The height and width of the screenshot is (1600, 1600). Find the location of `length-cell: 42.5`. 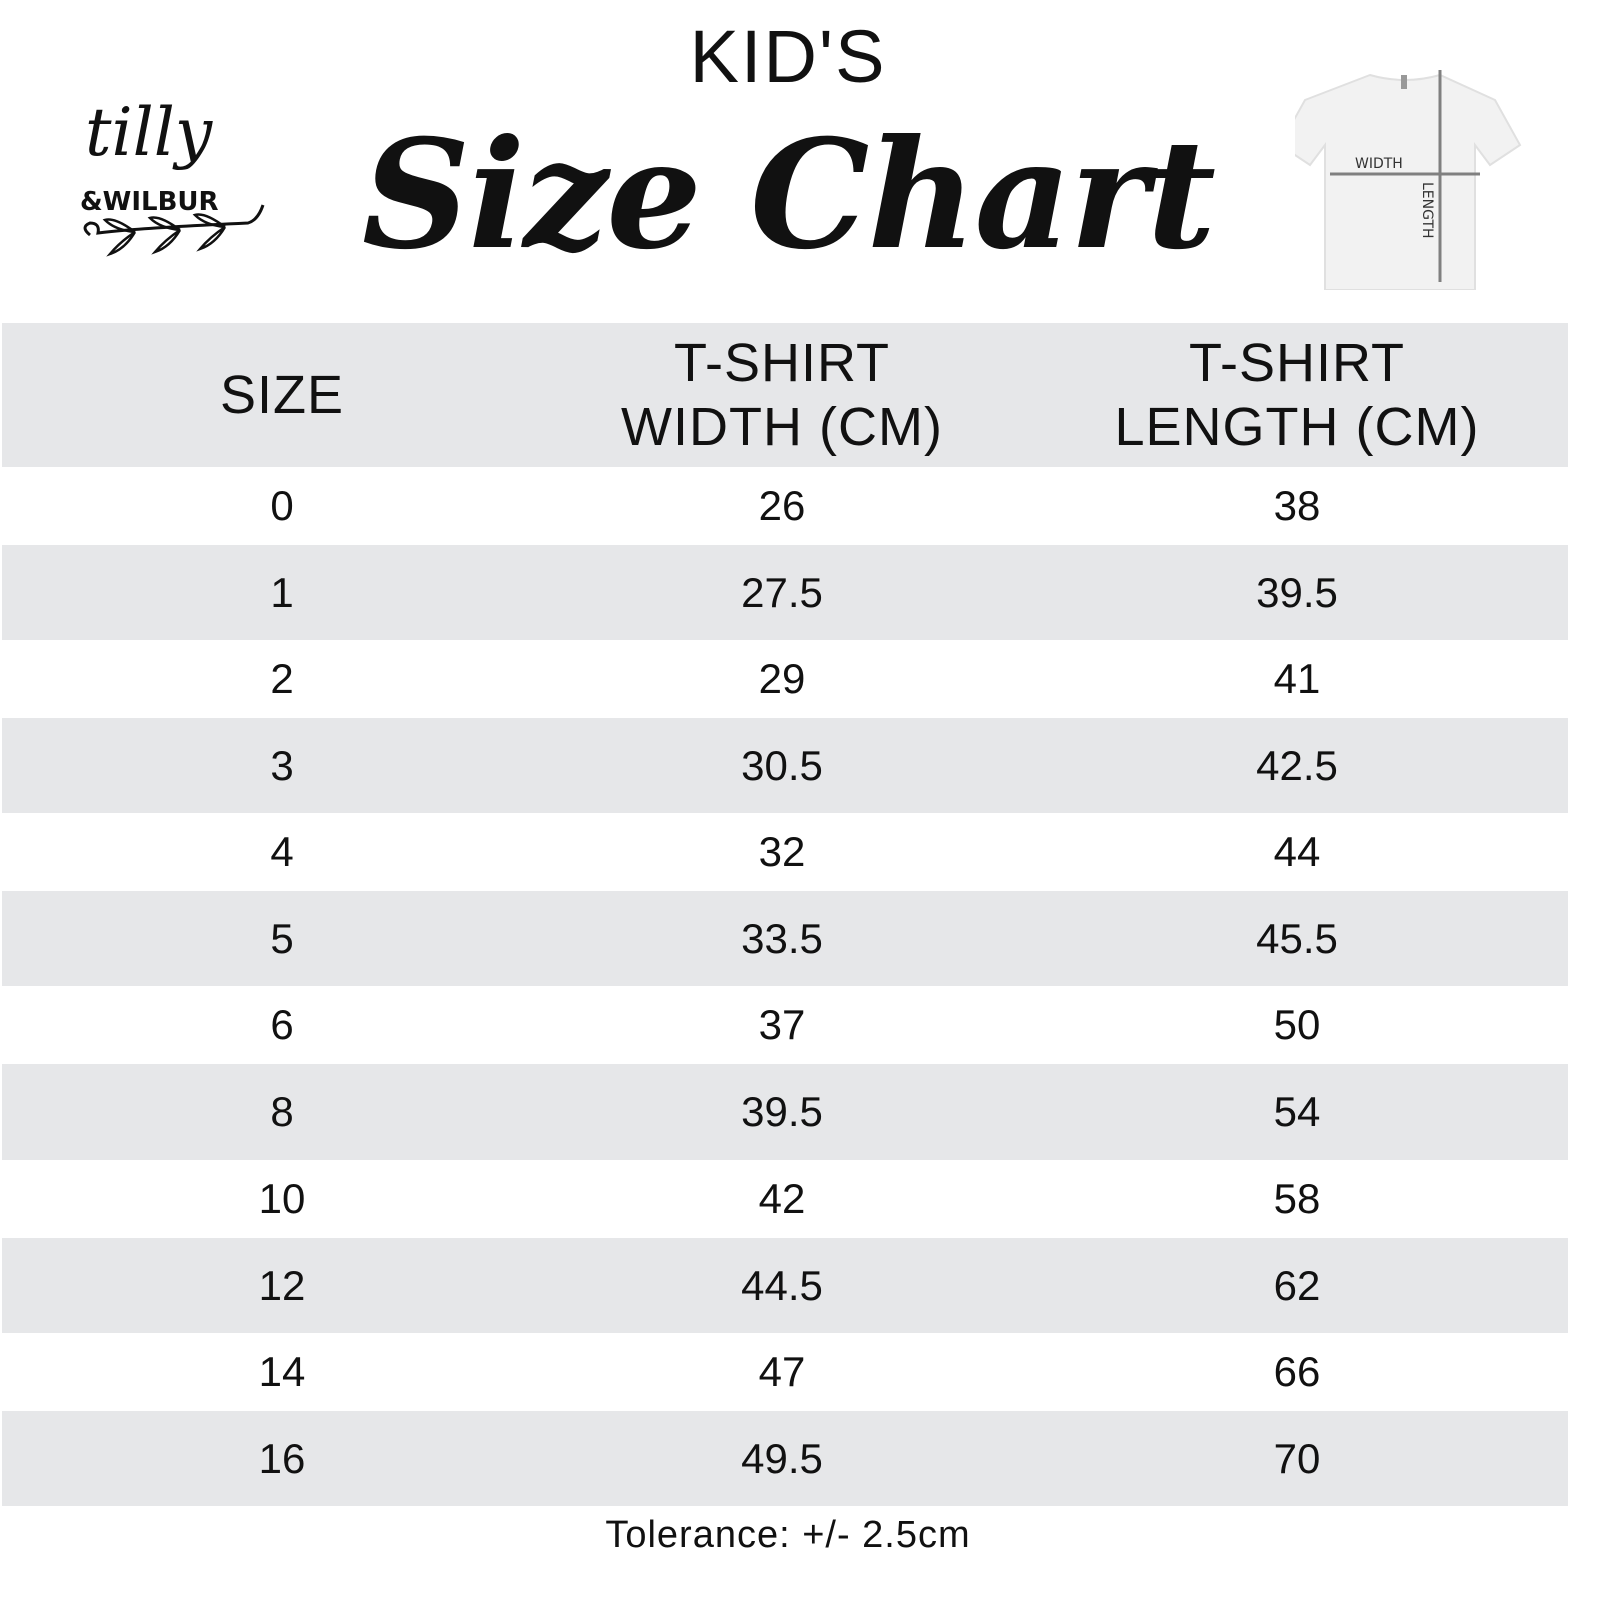

length-cell: 42.5 is located at coordinates (1297, 765).